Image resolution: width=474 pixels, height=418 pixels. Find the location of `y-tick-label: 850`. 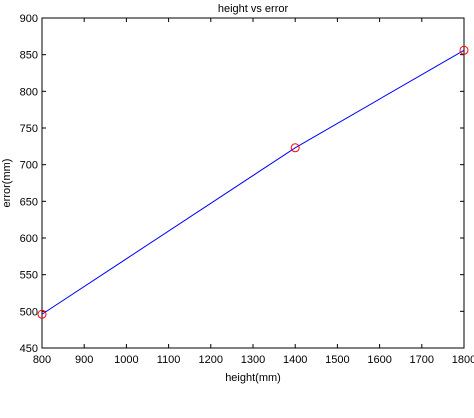

y-tick-label: 850 is located at coordinates (29, 56).